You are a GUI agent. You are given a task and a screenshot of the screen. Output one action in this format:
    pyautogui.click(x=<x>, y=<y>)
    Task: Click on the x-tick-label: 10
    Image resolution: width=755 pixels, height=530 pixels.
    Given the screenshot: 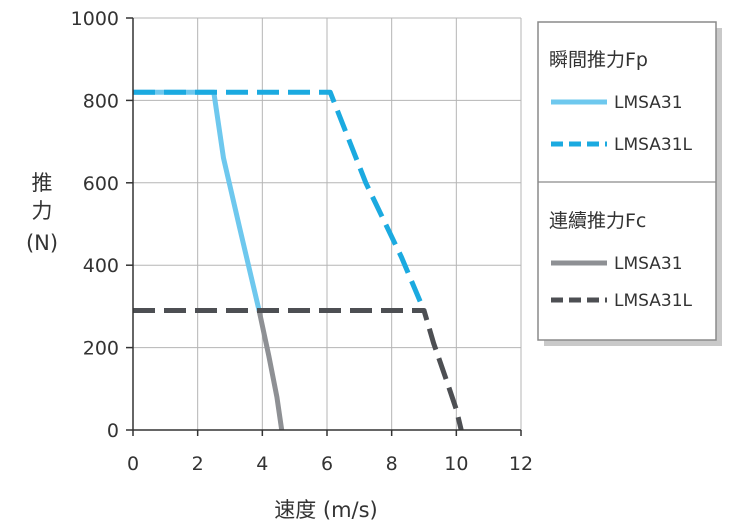 What is the action you would take?
    pyautogui.click(x=456, y=464)
    